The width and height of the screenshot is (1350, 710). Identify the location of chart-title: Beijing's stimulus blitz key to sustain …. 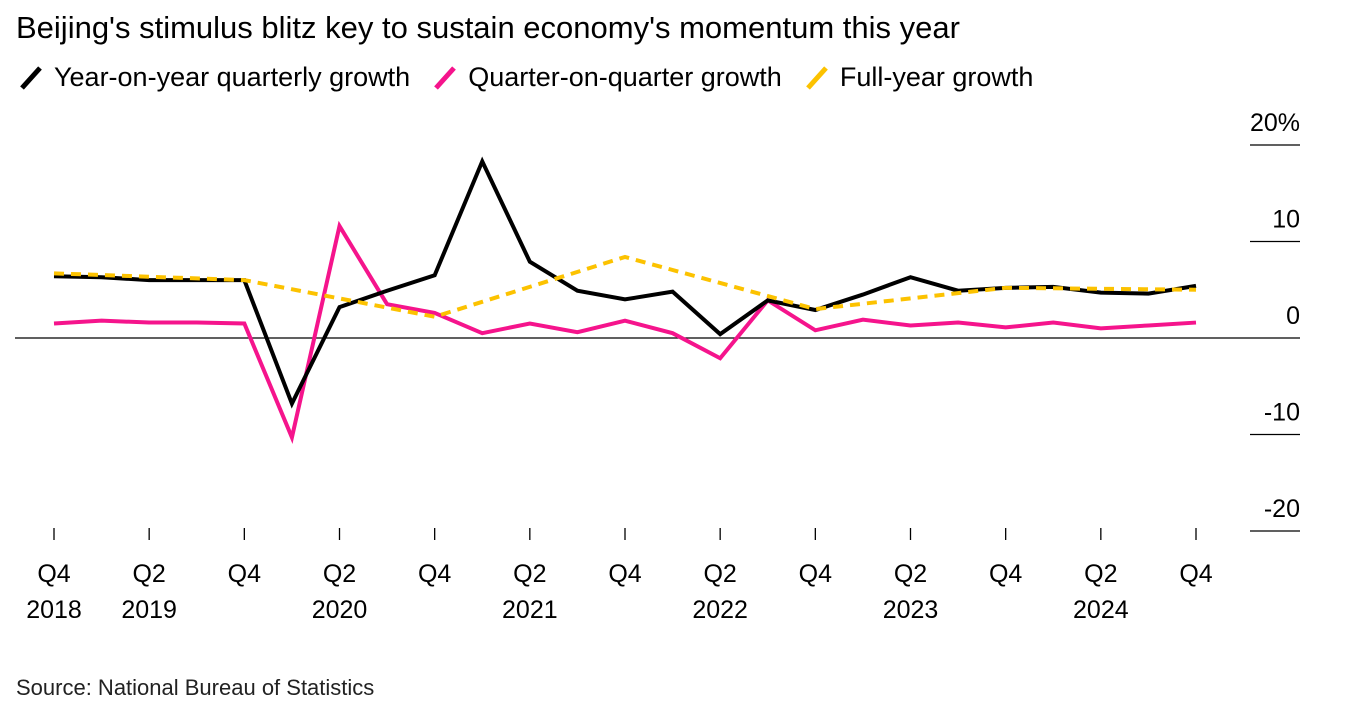
(488, 27).